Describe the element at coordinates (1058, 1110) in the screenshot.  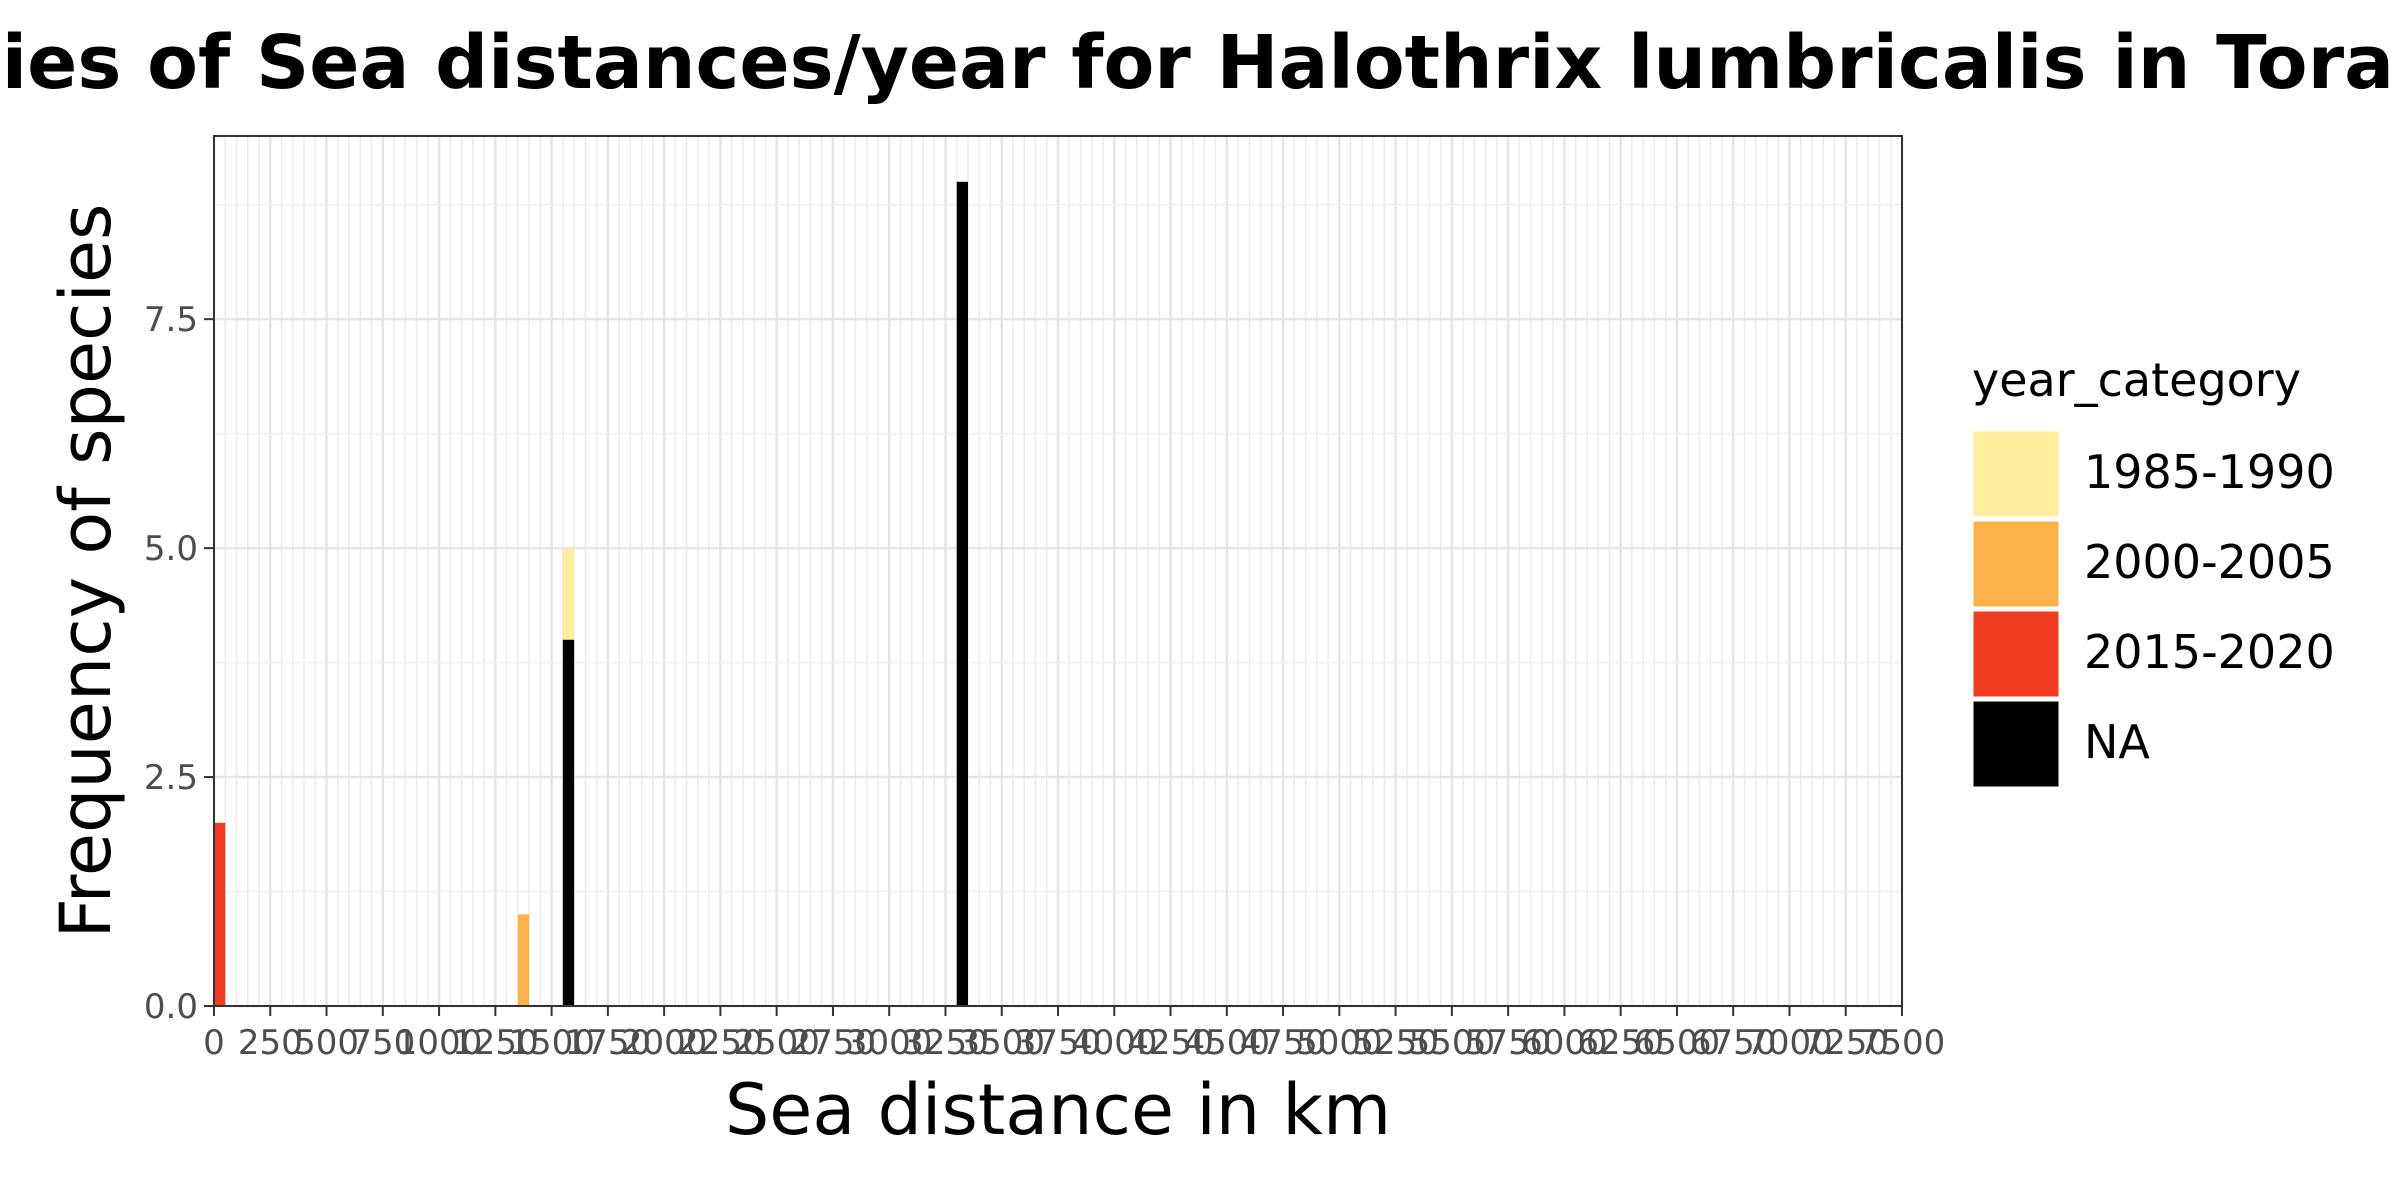
I see `x-axis-title: Sea distance in km` at that location.